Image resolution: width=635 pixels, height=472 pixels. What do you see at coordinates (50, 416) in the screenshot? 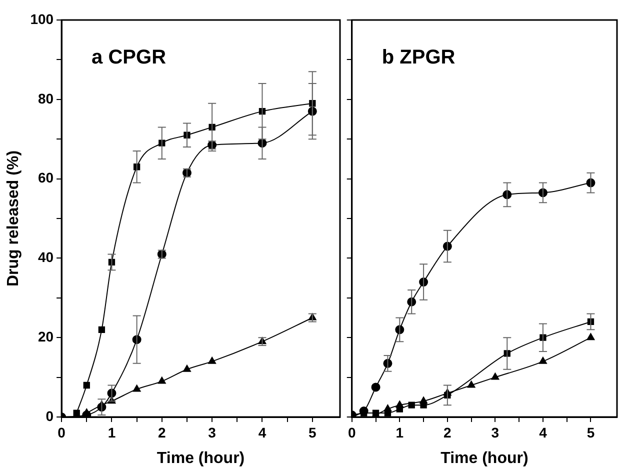
I see `y-tick-label: 0` at bounding box center [50, 416].